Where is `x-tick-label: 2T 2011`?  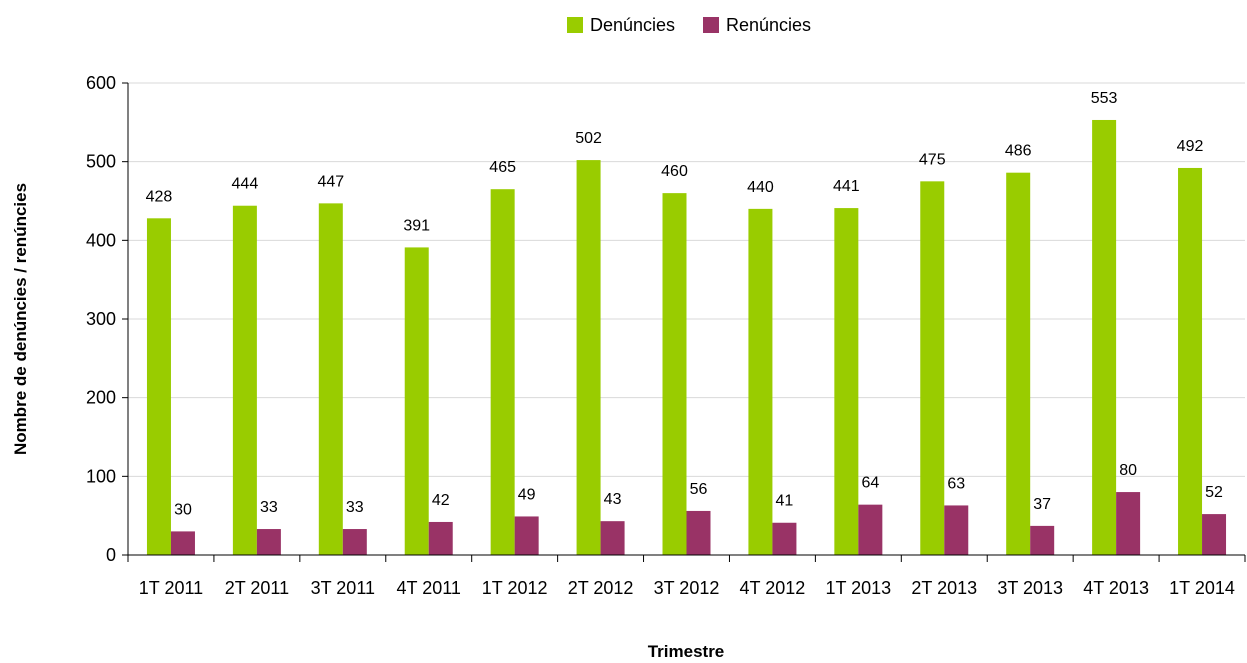 x-tick-label: 2T 2011 is located at coordinates (257, 588).